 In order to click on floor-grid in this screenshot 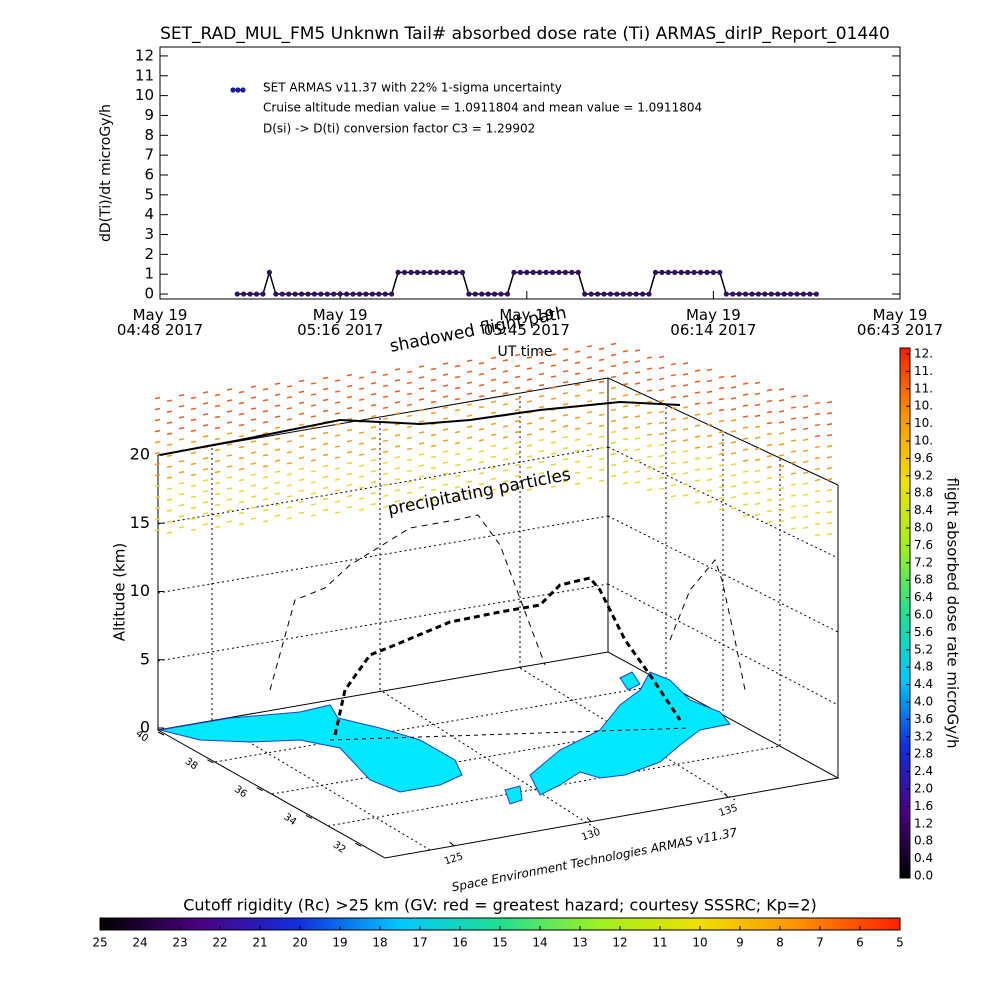, I will do `click(496, 759)`.